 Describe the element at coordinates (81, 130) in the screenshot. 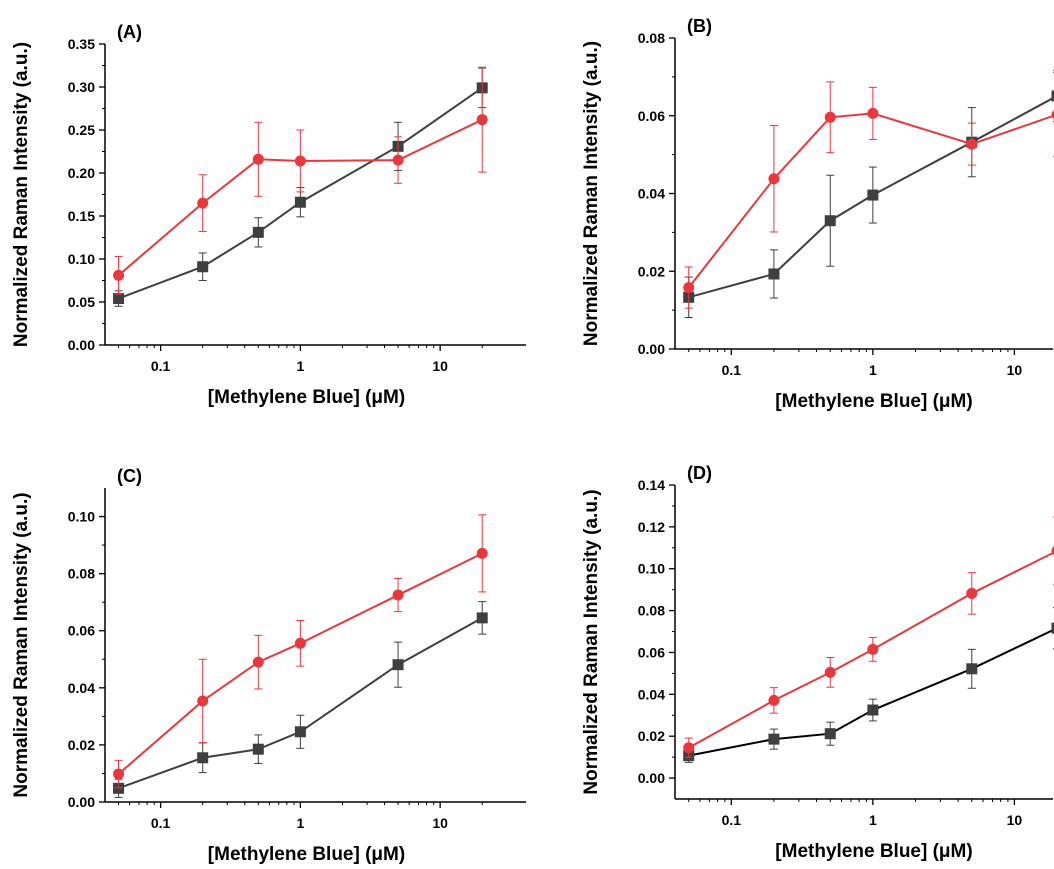

I see `y-tick-label: 0.25` at that location.